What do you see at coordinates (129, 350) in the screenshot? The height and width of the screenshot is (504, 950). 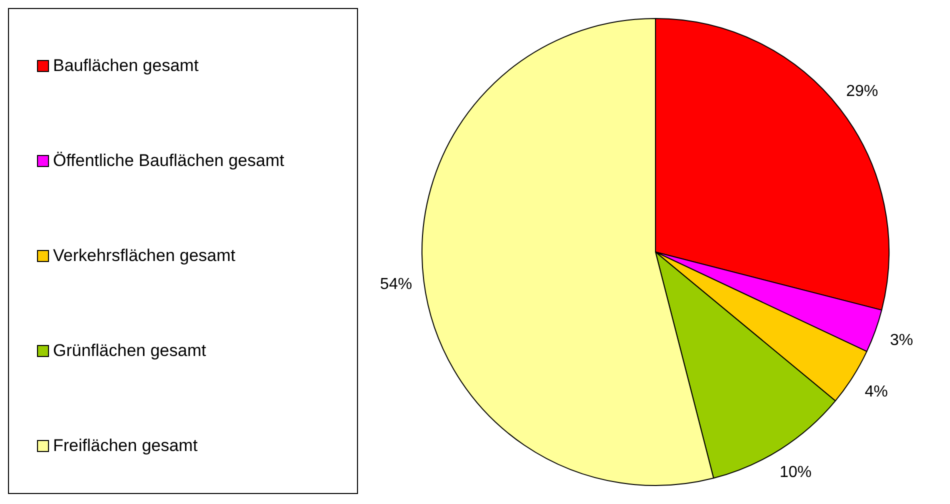 I see `legend-label: Grünflächen gesamt` at bounding box center [129, 350].